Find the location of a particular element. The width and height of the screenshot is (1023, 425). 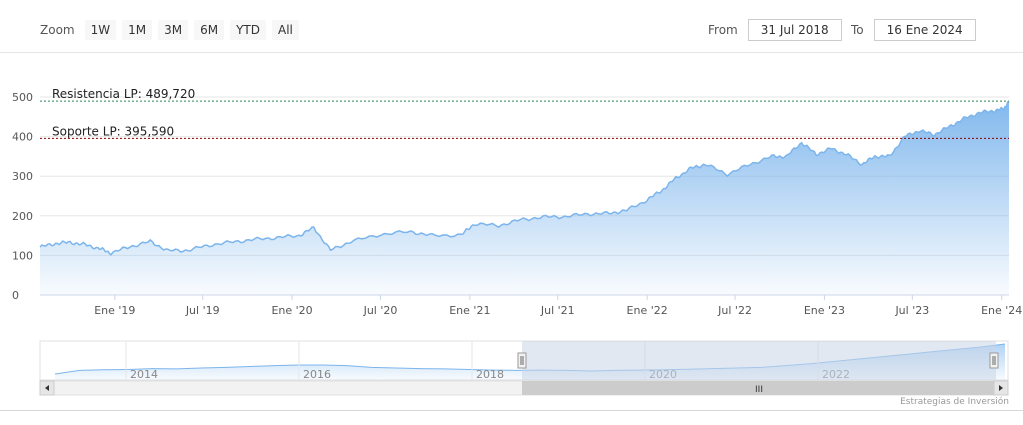

x-tick-label-4: Ene '21 is located at coordinates (469, 310).